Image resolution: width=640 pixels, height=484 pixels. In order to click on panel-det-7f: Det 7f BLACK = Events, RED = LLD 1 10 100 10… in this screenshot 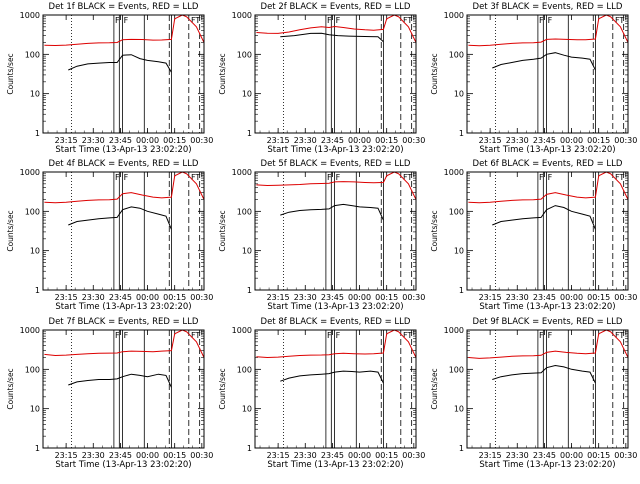, I will do `click(109, 393)`.